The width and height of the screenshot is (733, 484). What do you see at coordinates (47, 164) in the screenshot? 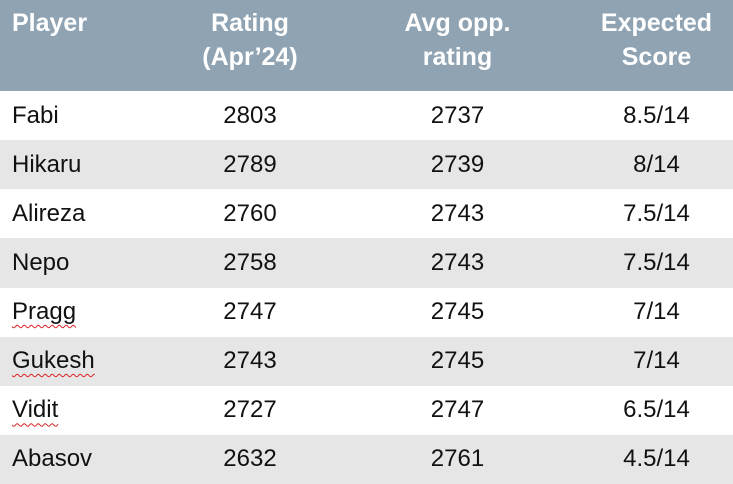
I see `player-name: Hikaru` at bounding box center [47, 164].